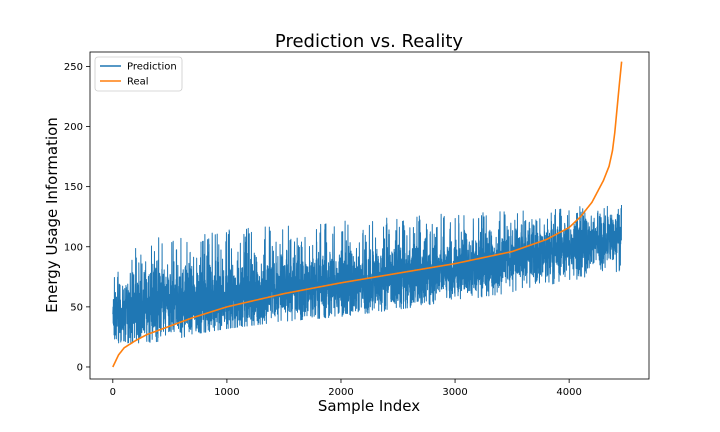 This screenshot has width=720, height=432. Describe the element at coordinates (76, 307) in the screenshot. I see `y-tick-label: 50` at that location.